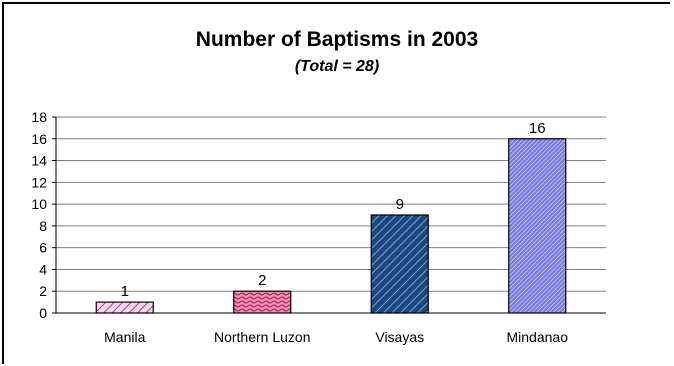 The image size is (674, 366). What do you see at coordinates (537, 226) in the screenshot?
I see `bar-mindanao` at bounding box center [537, 226].